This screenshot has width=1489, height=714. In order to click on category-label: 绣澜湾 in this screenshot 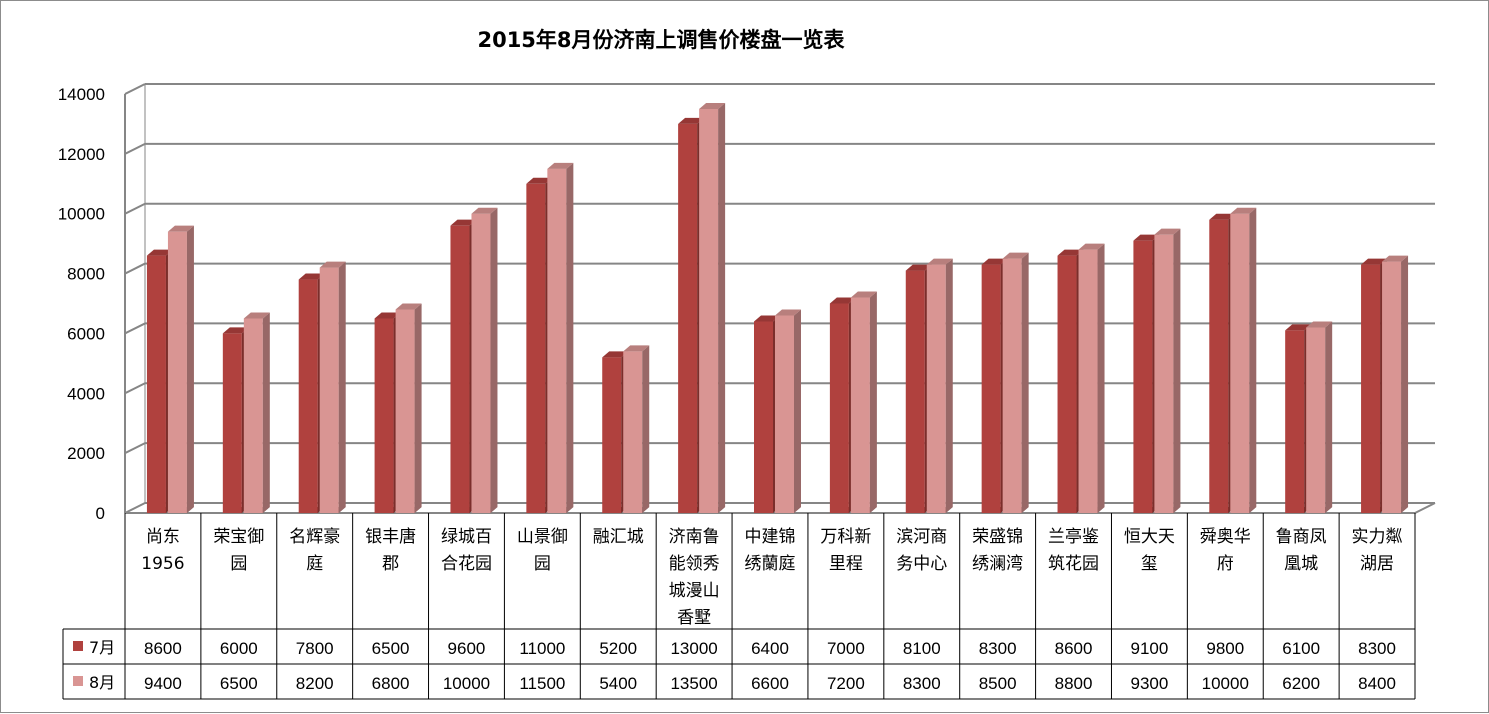, I will do `click(997, 564)`.